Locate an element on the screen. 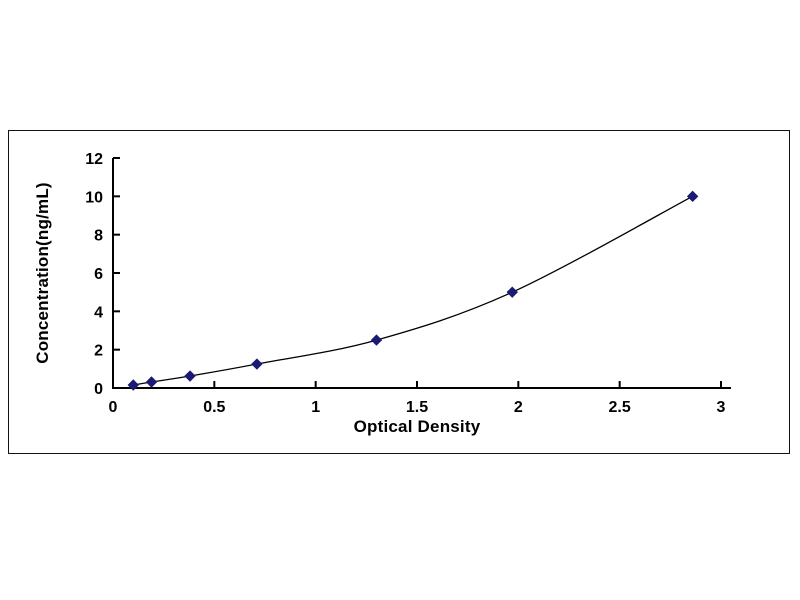 Image resolution: width=800 pixels, height=600 pixels. x-axis-title: Optical Density is located at coordinates (417, 426).